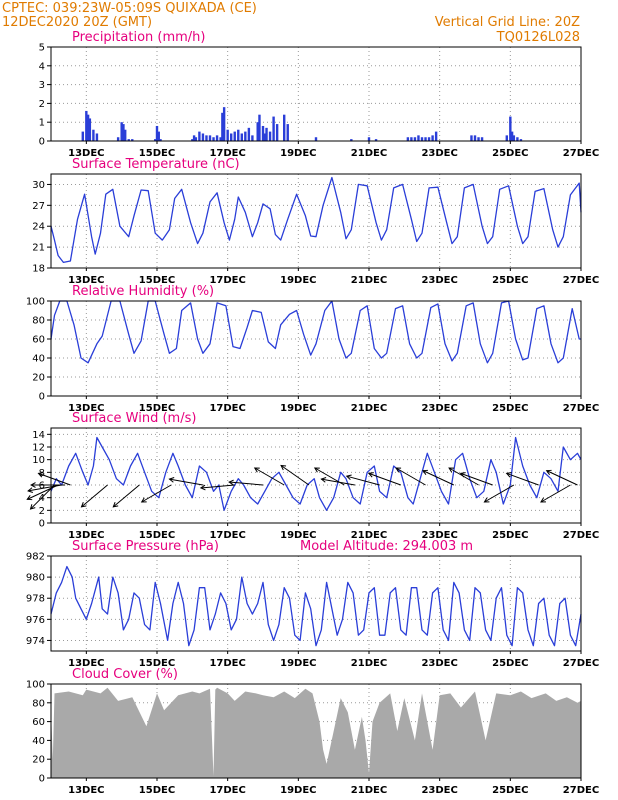 The image size is (618, 800). What do you see at coordinates (42, 142) in the screenshot?
I see `precipitation-ytick-label: 0` at bounding box center [42, 142].